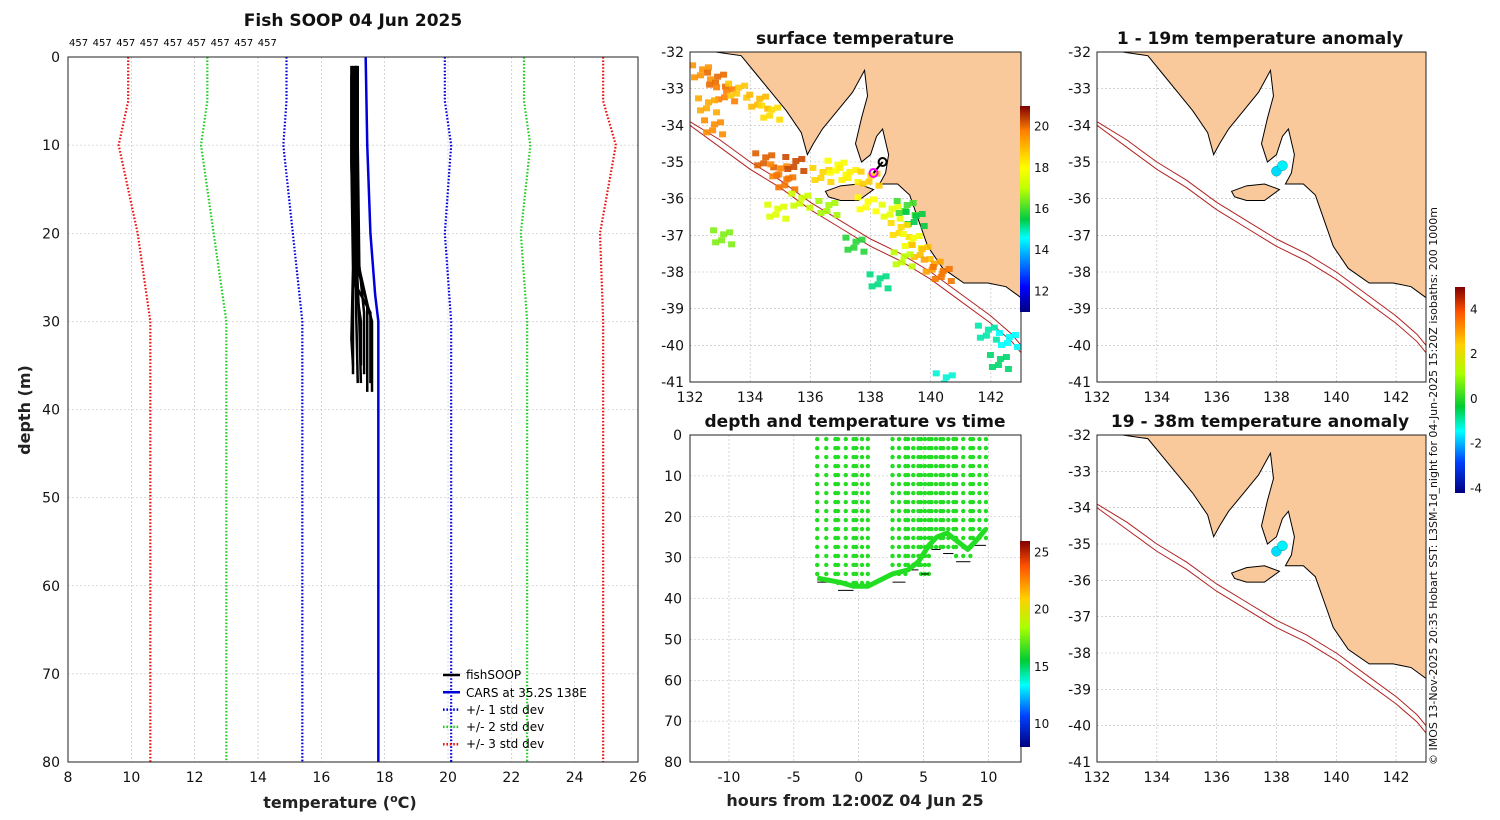 This screenshot has width=1500, height=820. Describe the element at coordinates (1261, 614) in the screenshot. I see `isobath-200m` at that location.